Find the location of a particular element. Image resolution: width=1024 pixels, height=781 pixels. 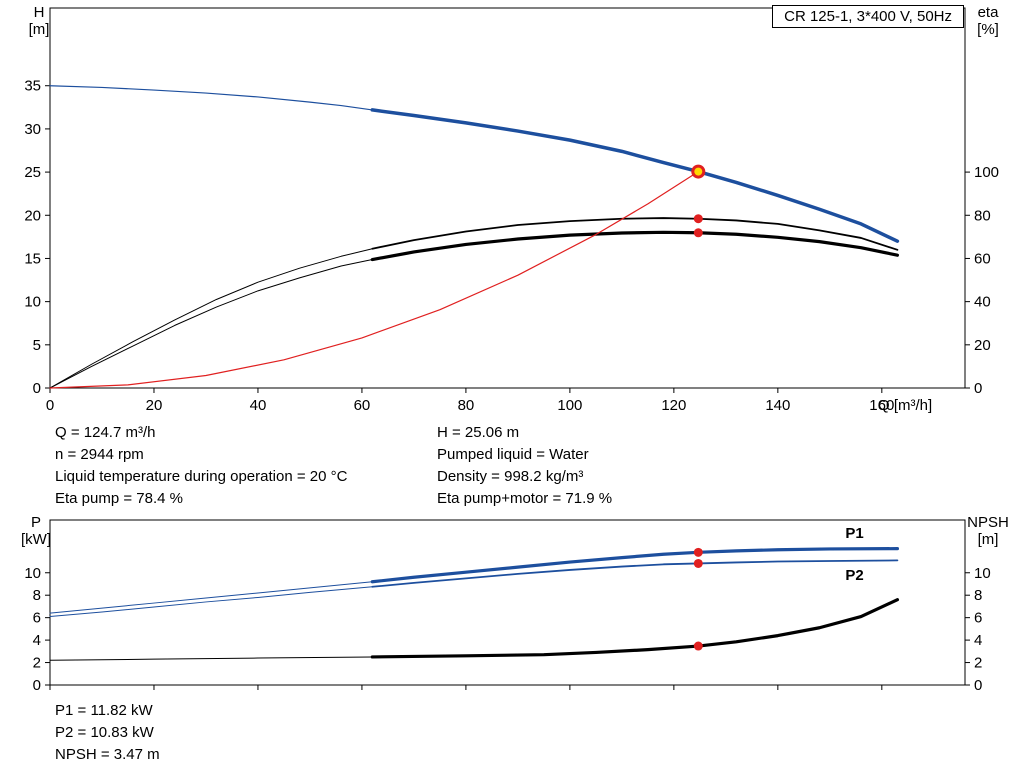

p1-point is located at coordinates (698, 552).